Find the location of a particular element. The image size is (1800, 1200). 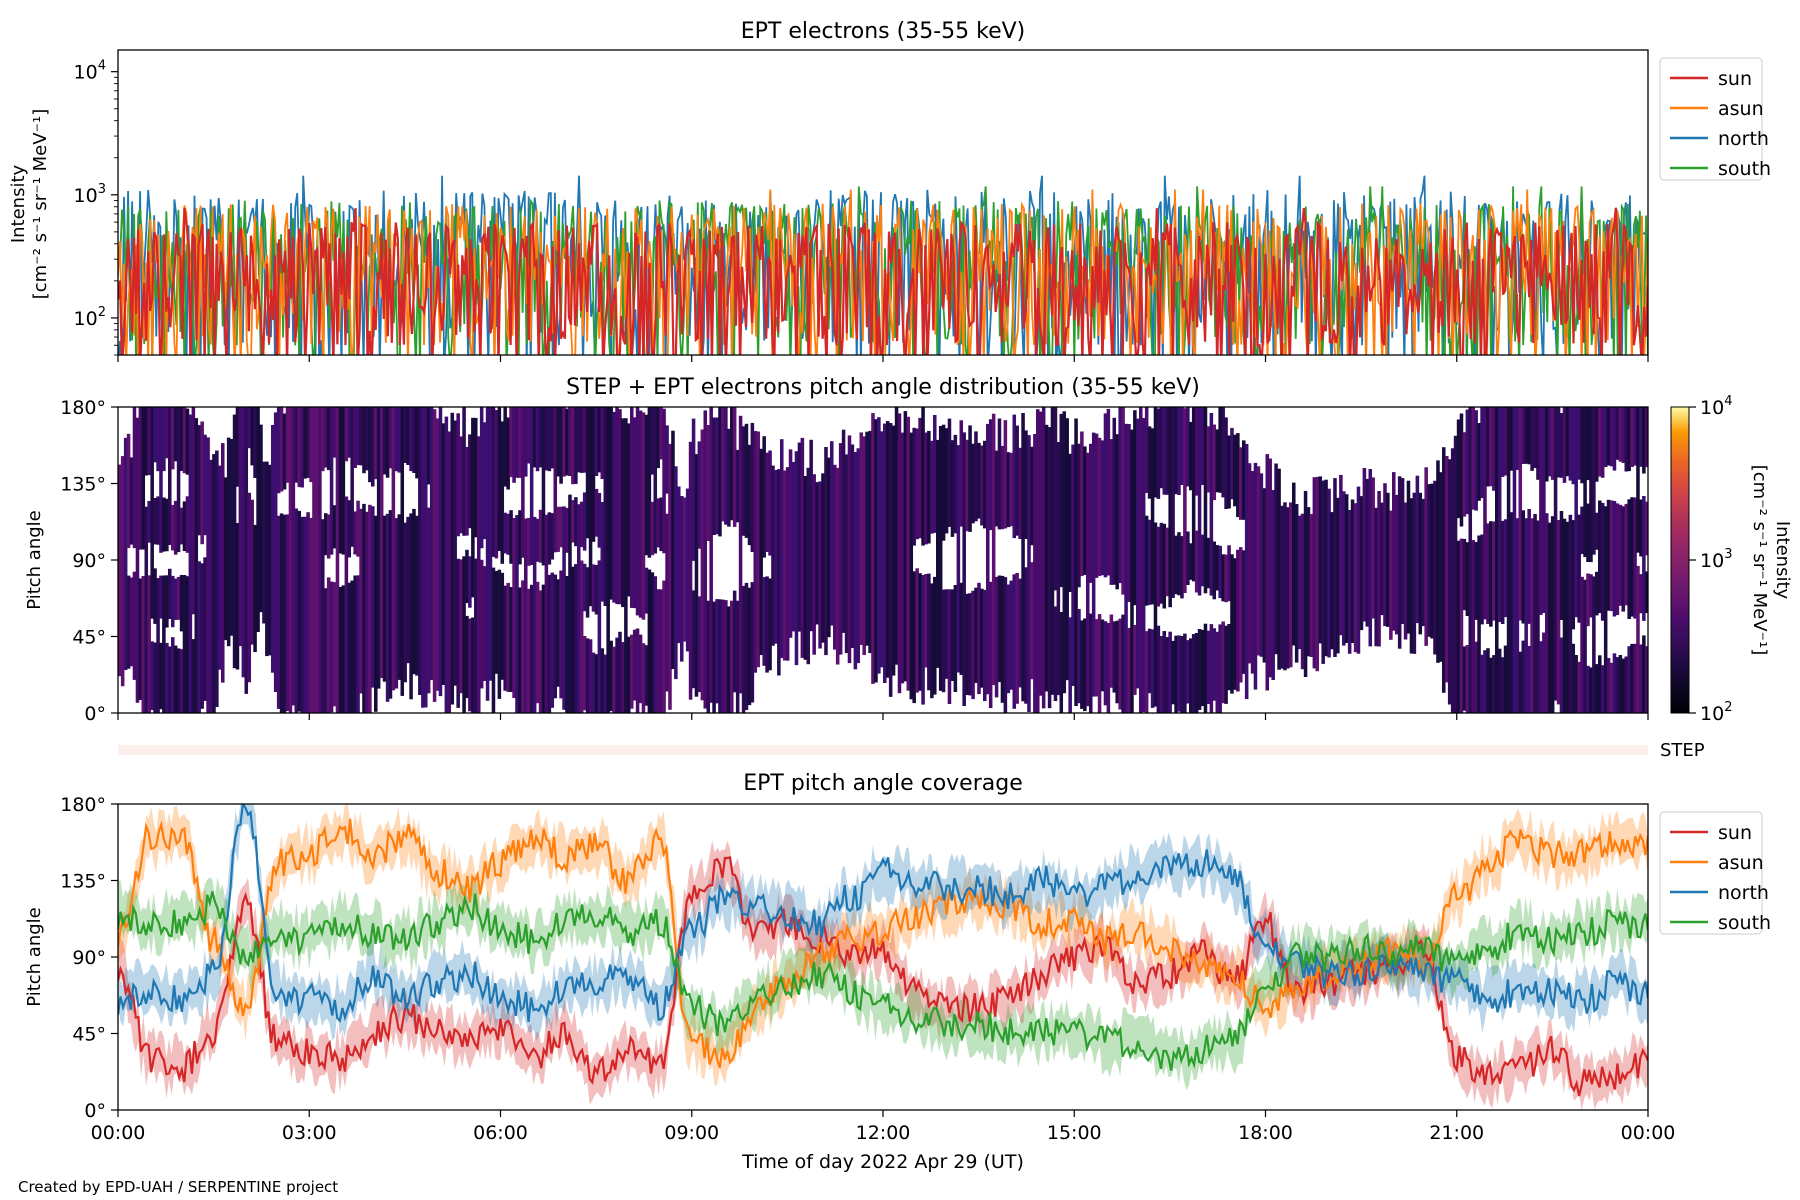

panel1-legend: sun asun north south is located at coordinates (1715, 119).